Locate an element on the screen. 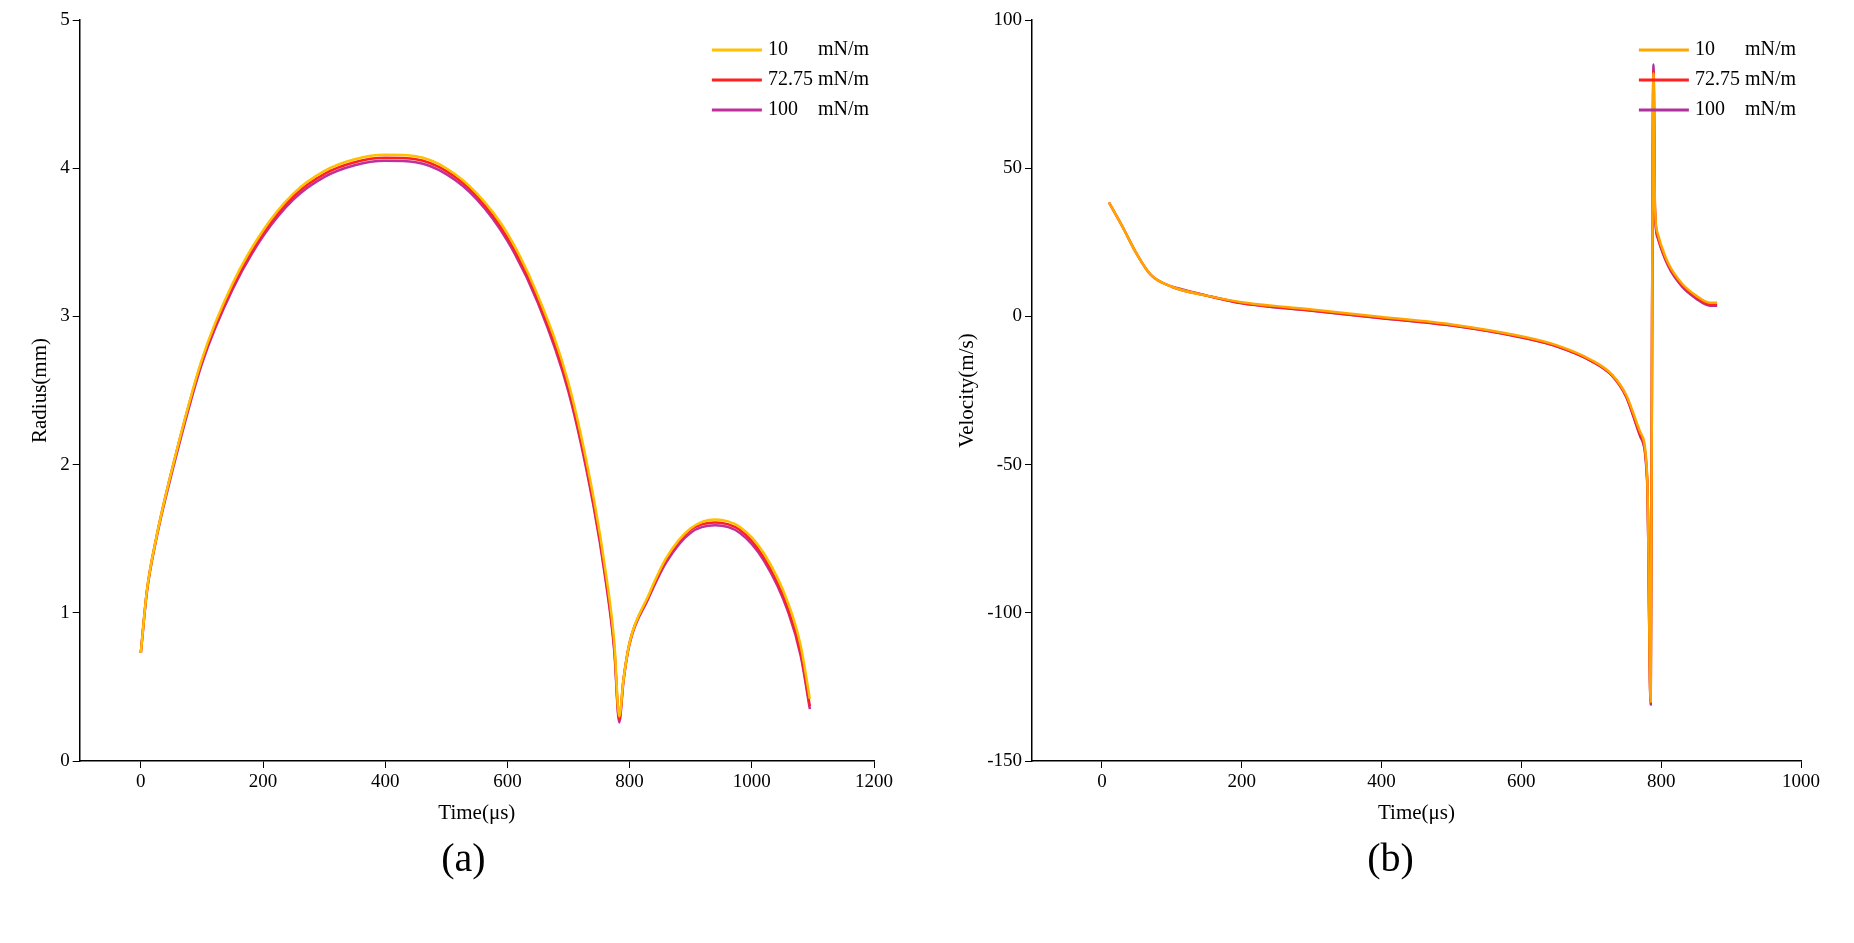 The image size is (1854, 943). y-tick-label: 3 is located at coordinates (64, 315).